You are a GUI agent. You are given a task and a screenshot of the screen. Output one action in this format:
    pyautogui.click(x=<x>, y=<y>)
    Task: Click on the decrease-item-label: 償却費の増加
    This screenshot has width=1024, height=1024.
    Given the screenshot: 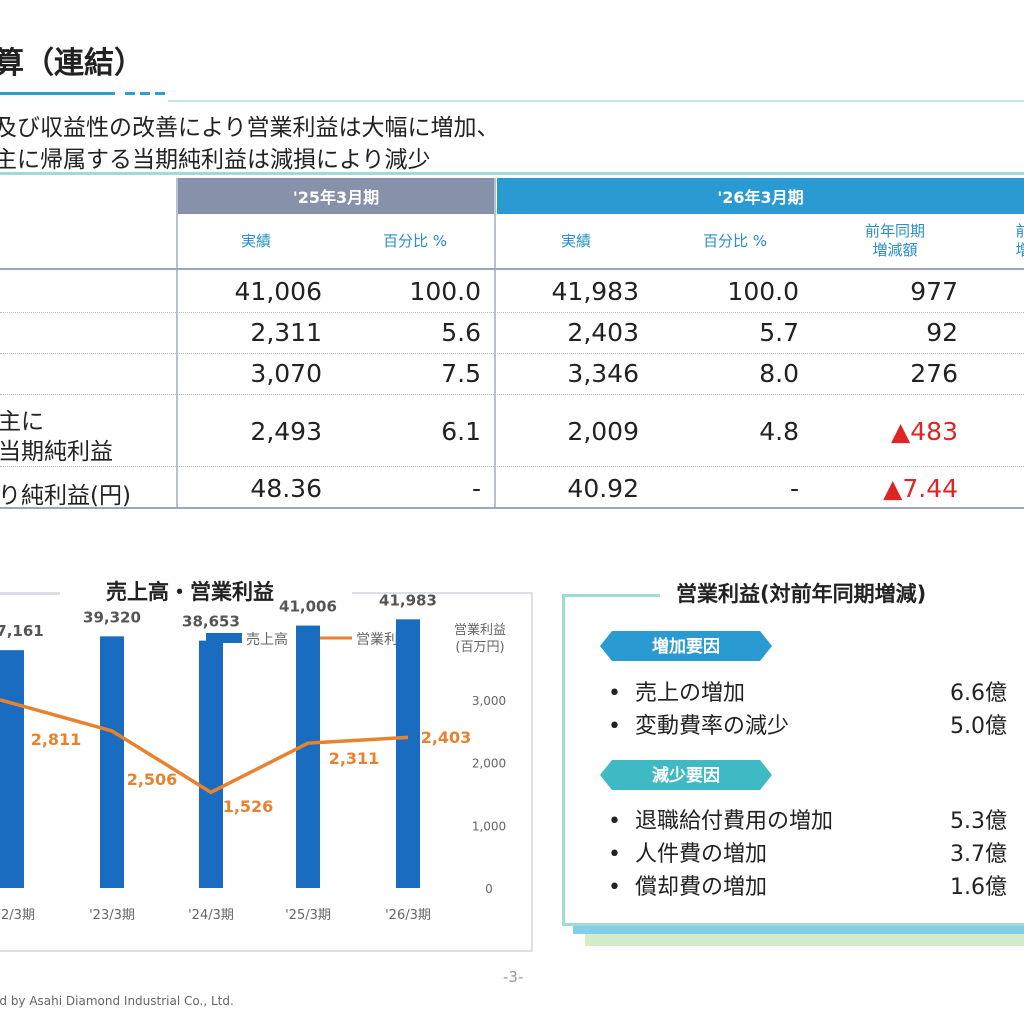 What is the action you would take?
    pyautogui.click(x=700, y=887)
    